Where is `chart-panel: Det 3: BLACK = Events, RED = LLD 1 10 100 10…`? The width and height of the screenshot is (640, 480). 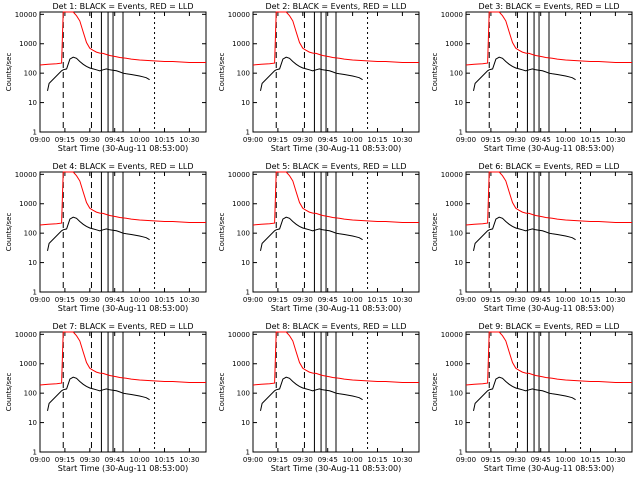 chart-panel: Det 3: BLACK = Events, RED = LLD 1 10 100 10… is located at coordinates (532, 80).